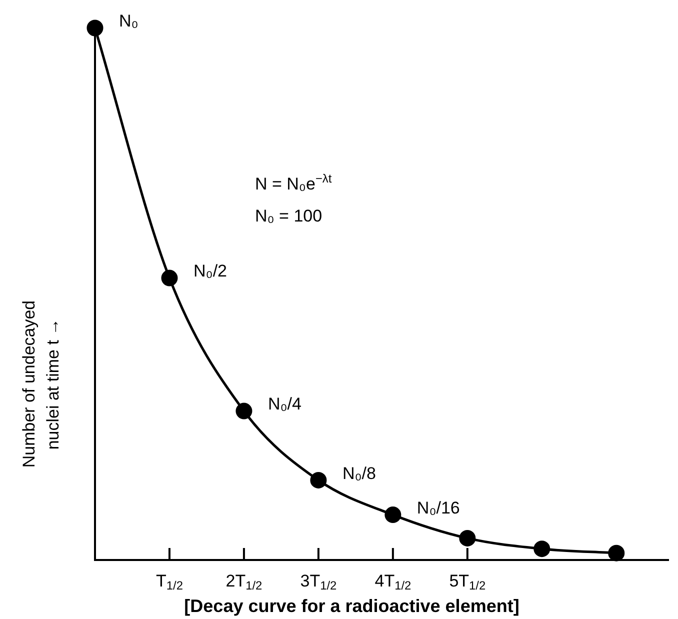  Describe the element at coordinates (352, 606) in the screenshot. I see `x-axis-title: [Decay curve for a radioactive element]` at that location.